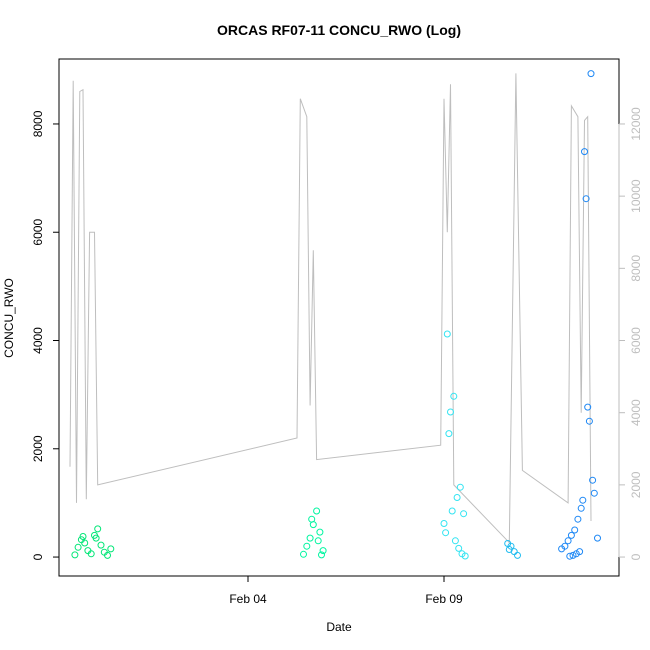 The width and height of the screenshot is (650, 650). What do you see at coordinates (636, 484) in the screenshot?
I see `y2-tick-label: 2000` at bounding box center [636, 484].